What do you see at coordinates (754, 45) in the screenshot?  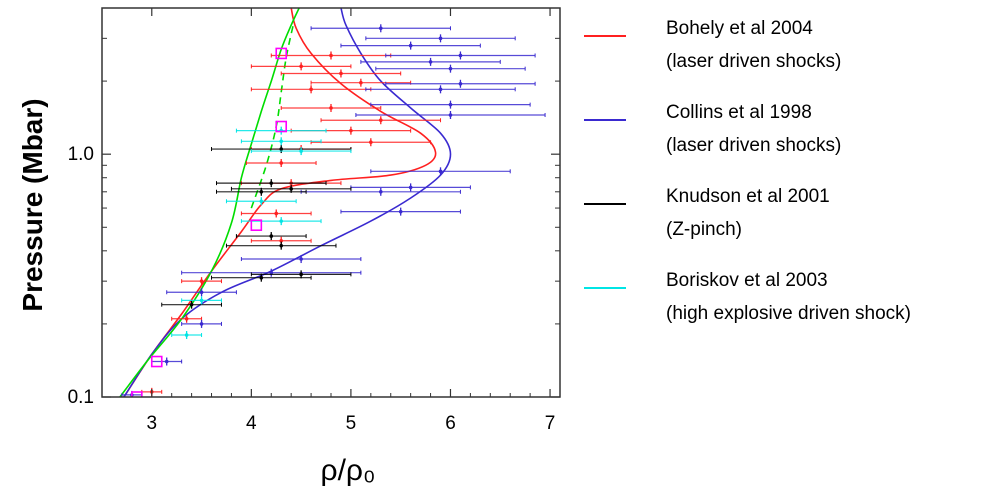 I see `legend-label: Bohely et al 2004 (laser driven shocks)` at bounding box center [754, 45].